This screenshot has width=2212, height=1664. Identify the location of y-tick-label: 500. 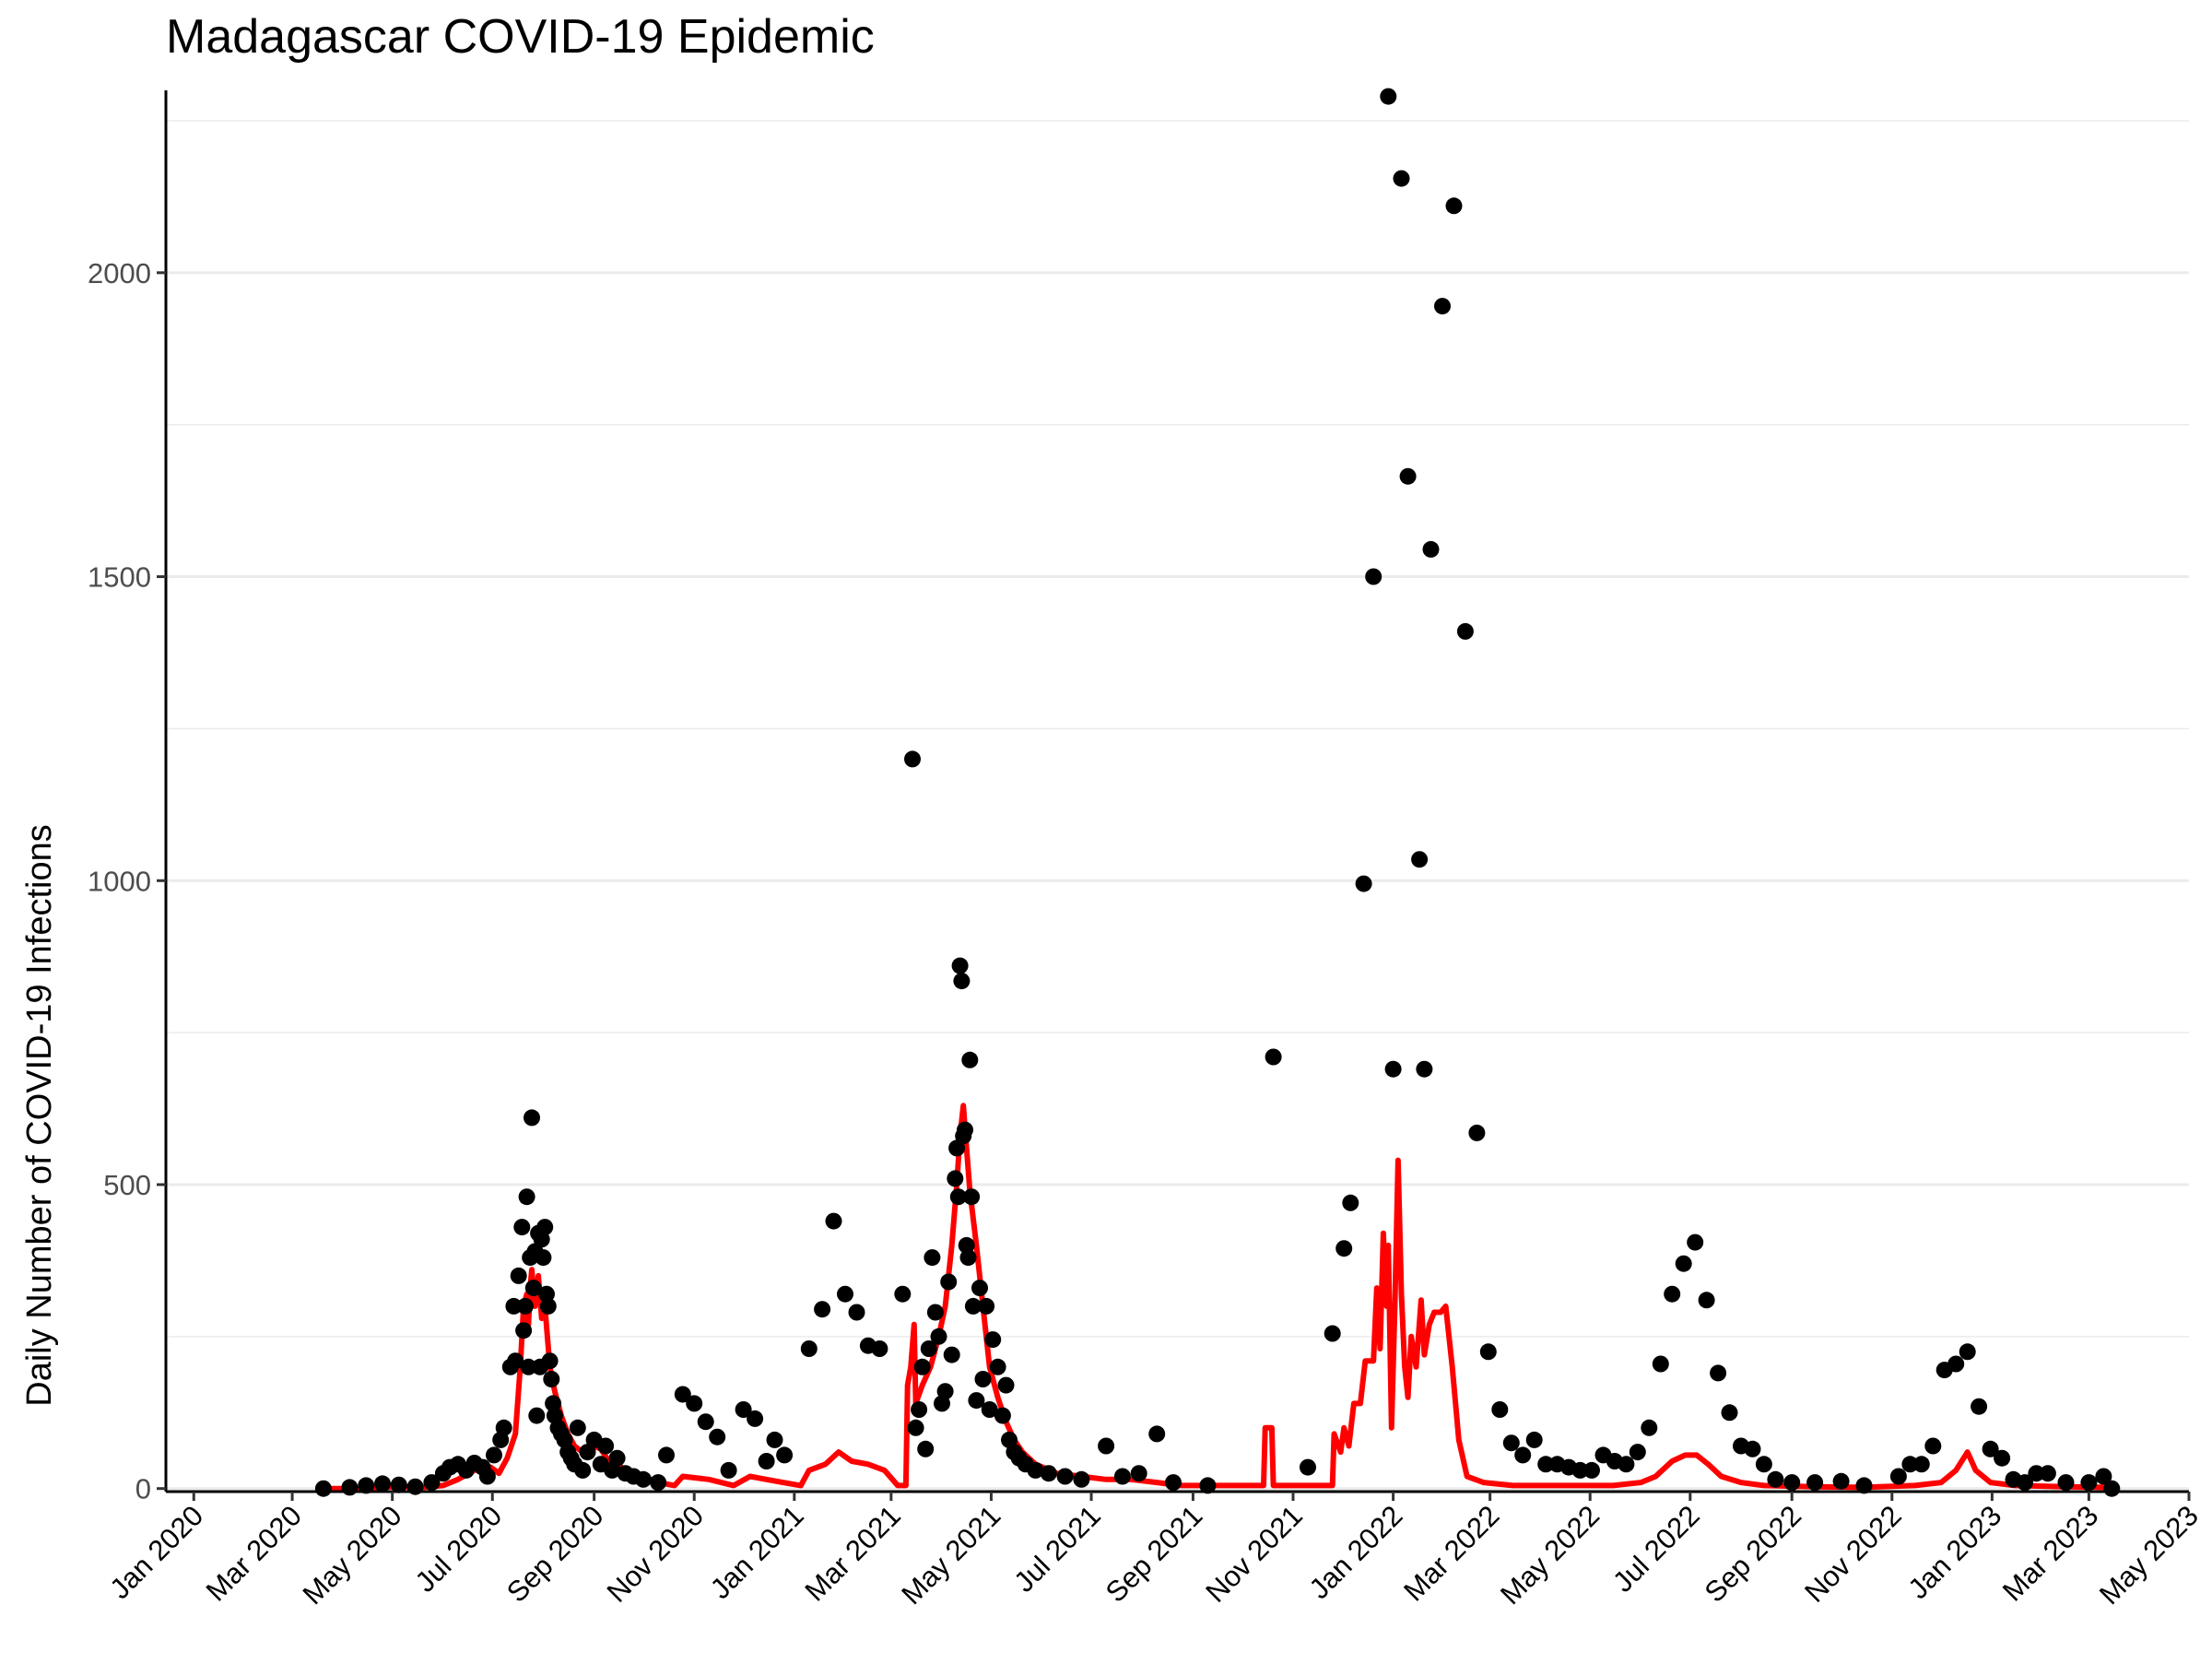
(127, 1185).